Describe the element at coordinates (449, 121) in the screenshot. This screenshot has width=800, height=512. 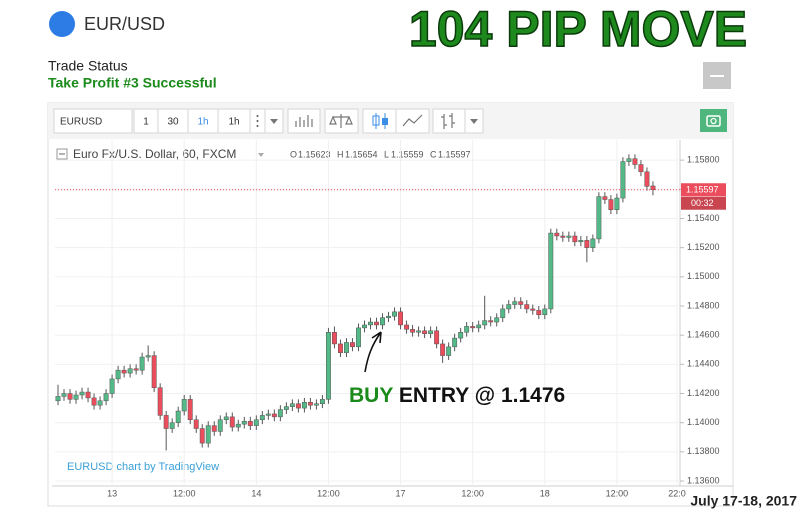
I see `bars-button` at that location.